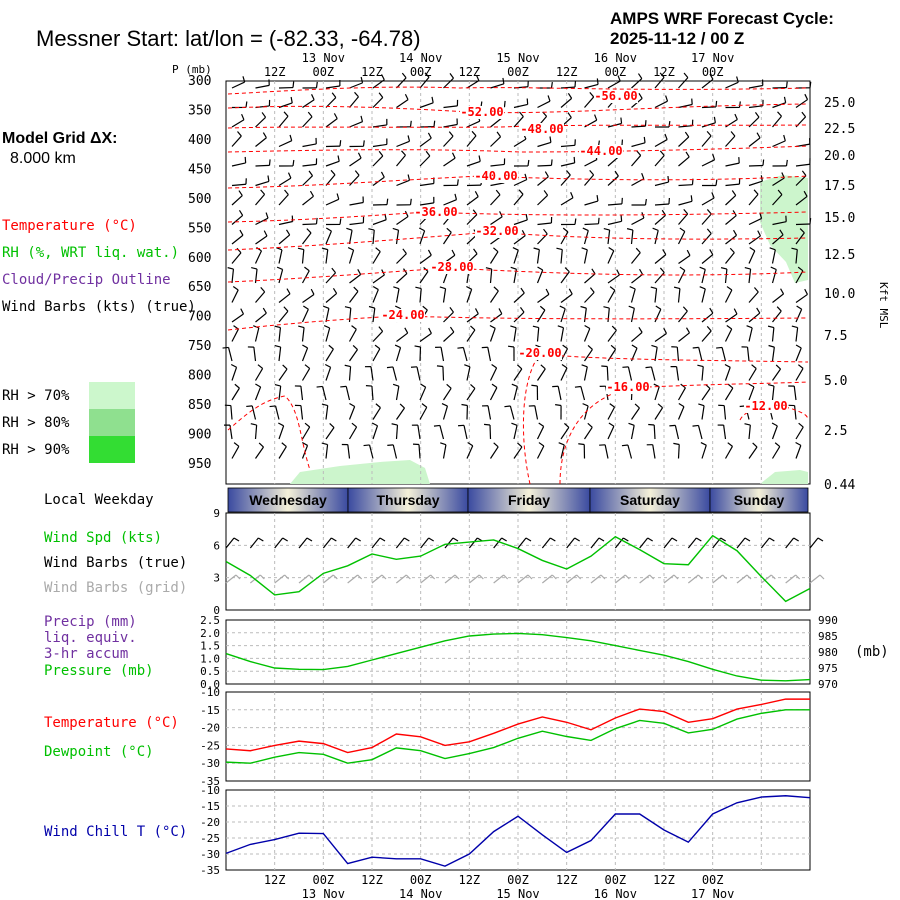 Image resolution: width=900 pixels, height=900 pixels. I want to click on y-tick-label: -35, so click(210, 870).